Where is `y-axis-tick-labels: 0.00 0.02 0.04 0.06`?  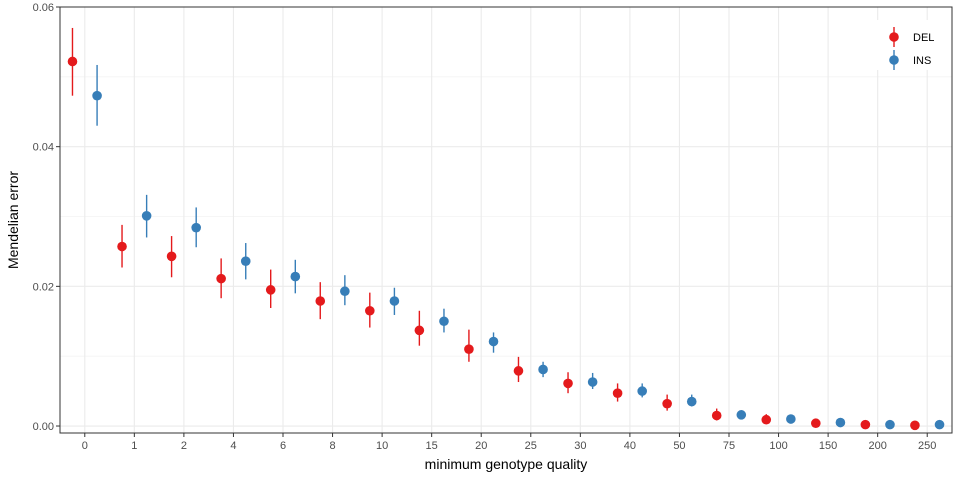
y-axis-tick-labels: 0.00 0.02 0.04 0.06 is located at coordinates (43, 217).